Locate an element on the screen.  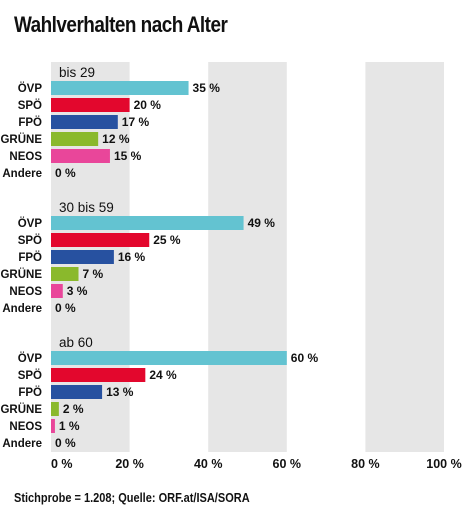
value-label: 15 % is located at coordinates (128, 156).